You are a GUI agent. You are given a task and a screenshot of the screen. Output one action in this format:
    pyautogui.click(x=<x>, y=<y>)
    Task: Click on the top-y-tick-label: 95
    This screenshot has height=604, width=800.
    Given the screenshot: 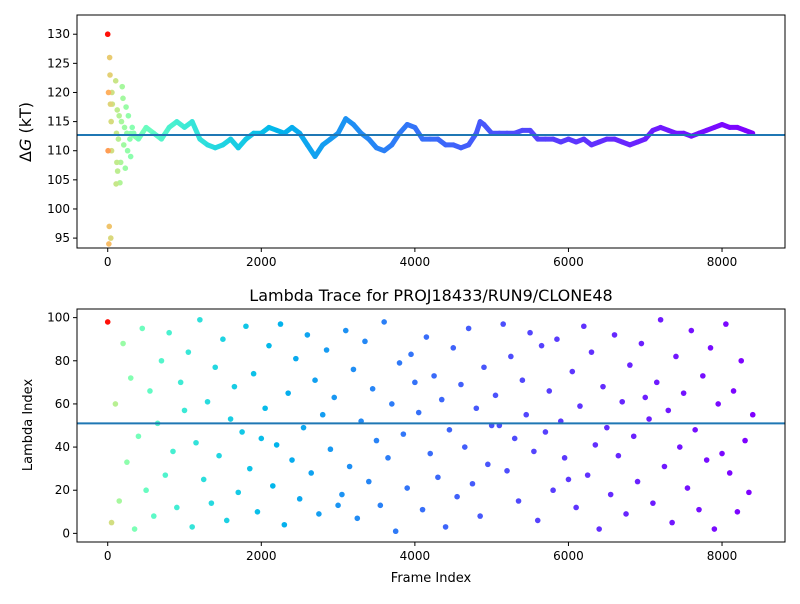 What is the action you would take?
    pyautogui.click(x=62, y=238)
    